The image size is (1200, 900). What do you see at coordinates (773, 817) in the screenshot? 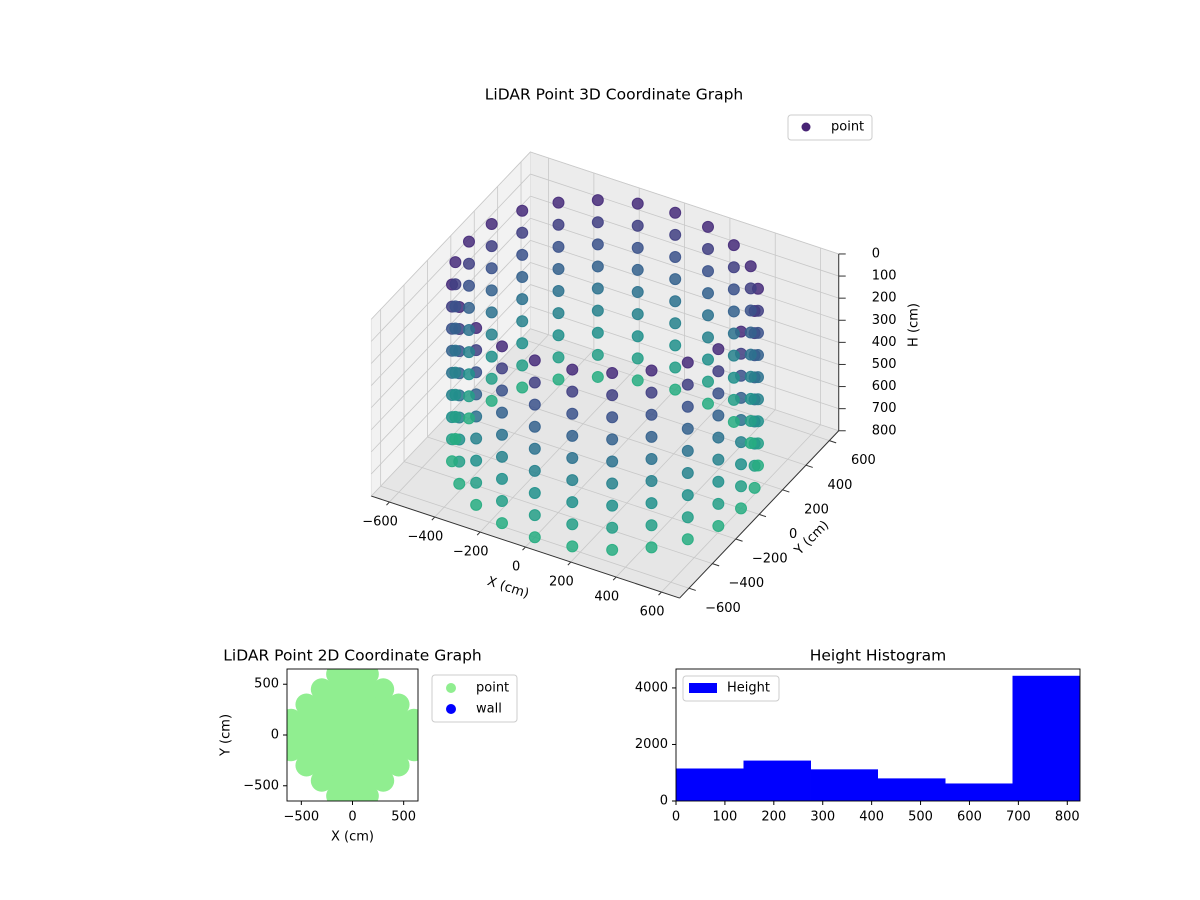
I see `x-tick-label: 200` at bounding box center [773, 817].